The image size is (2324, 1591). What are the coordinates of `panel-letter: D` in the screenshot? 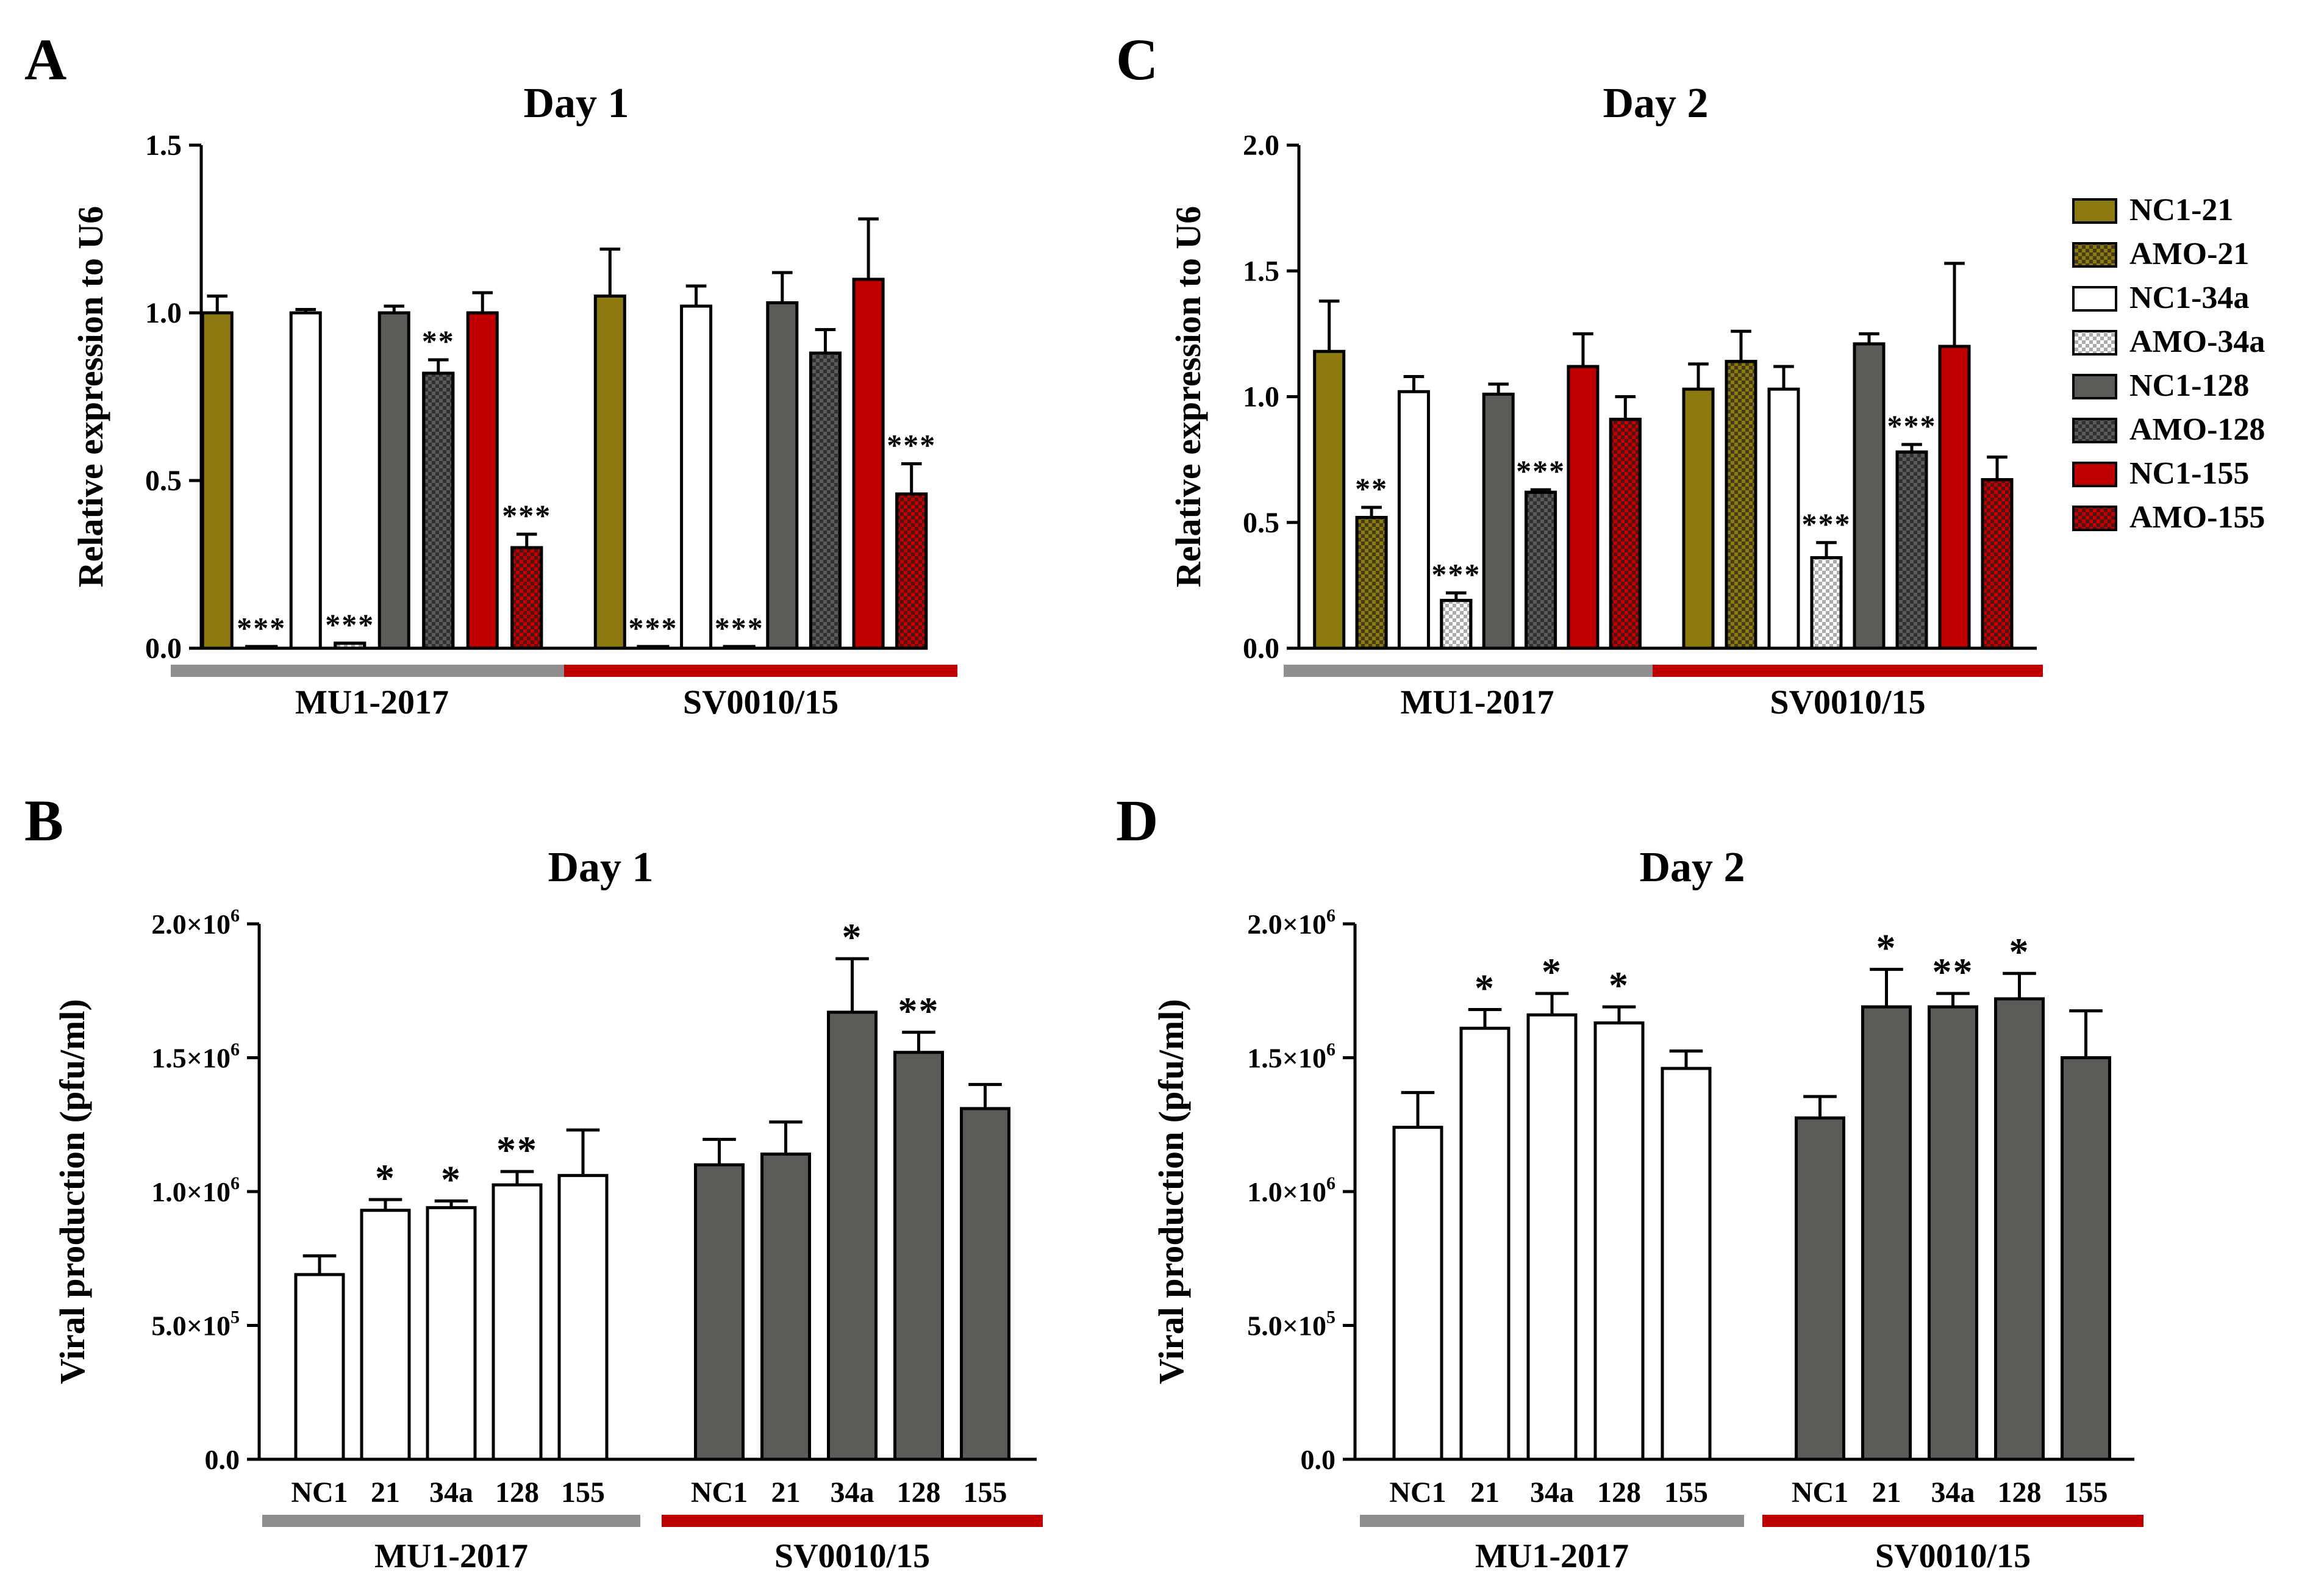 It's located at (1137, 821).